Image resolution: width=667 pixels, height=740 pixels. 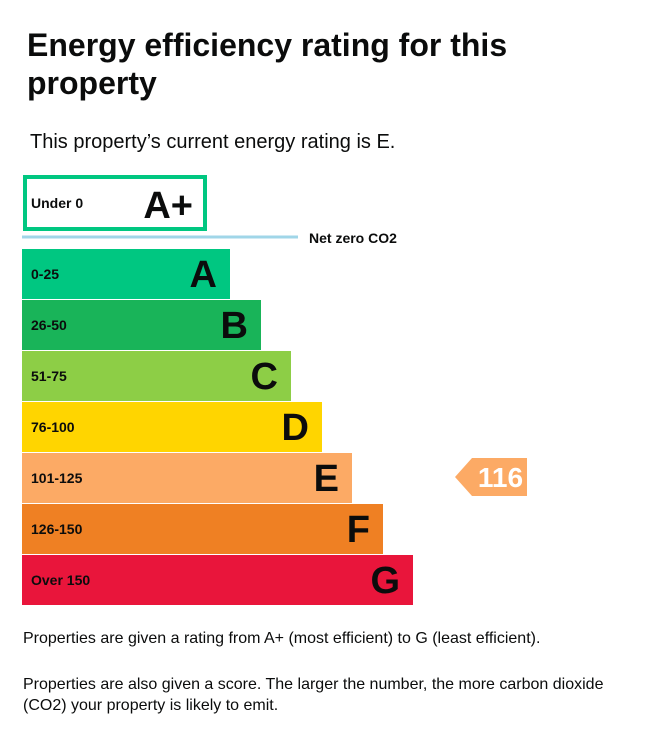 What do you see at coordinates (172, 427) in the screenshot?
I see `rating-bar-d` at bounding box center [172, 427].